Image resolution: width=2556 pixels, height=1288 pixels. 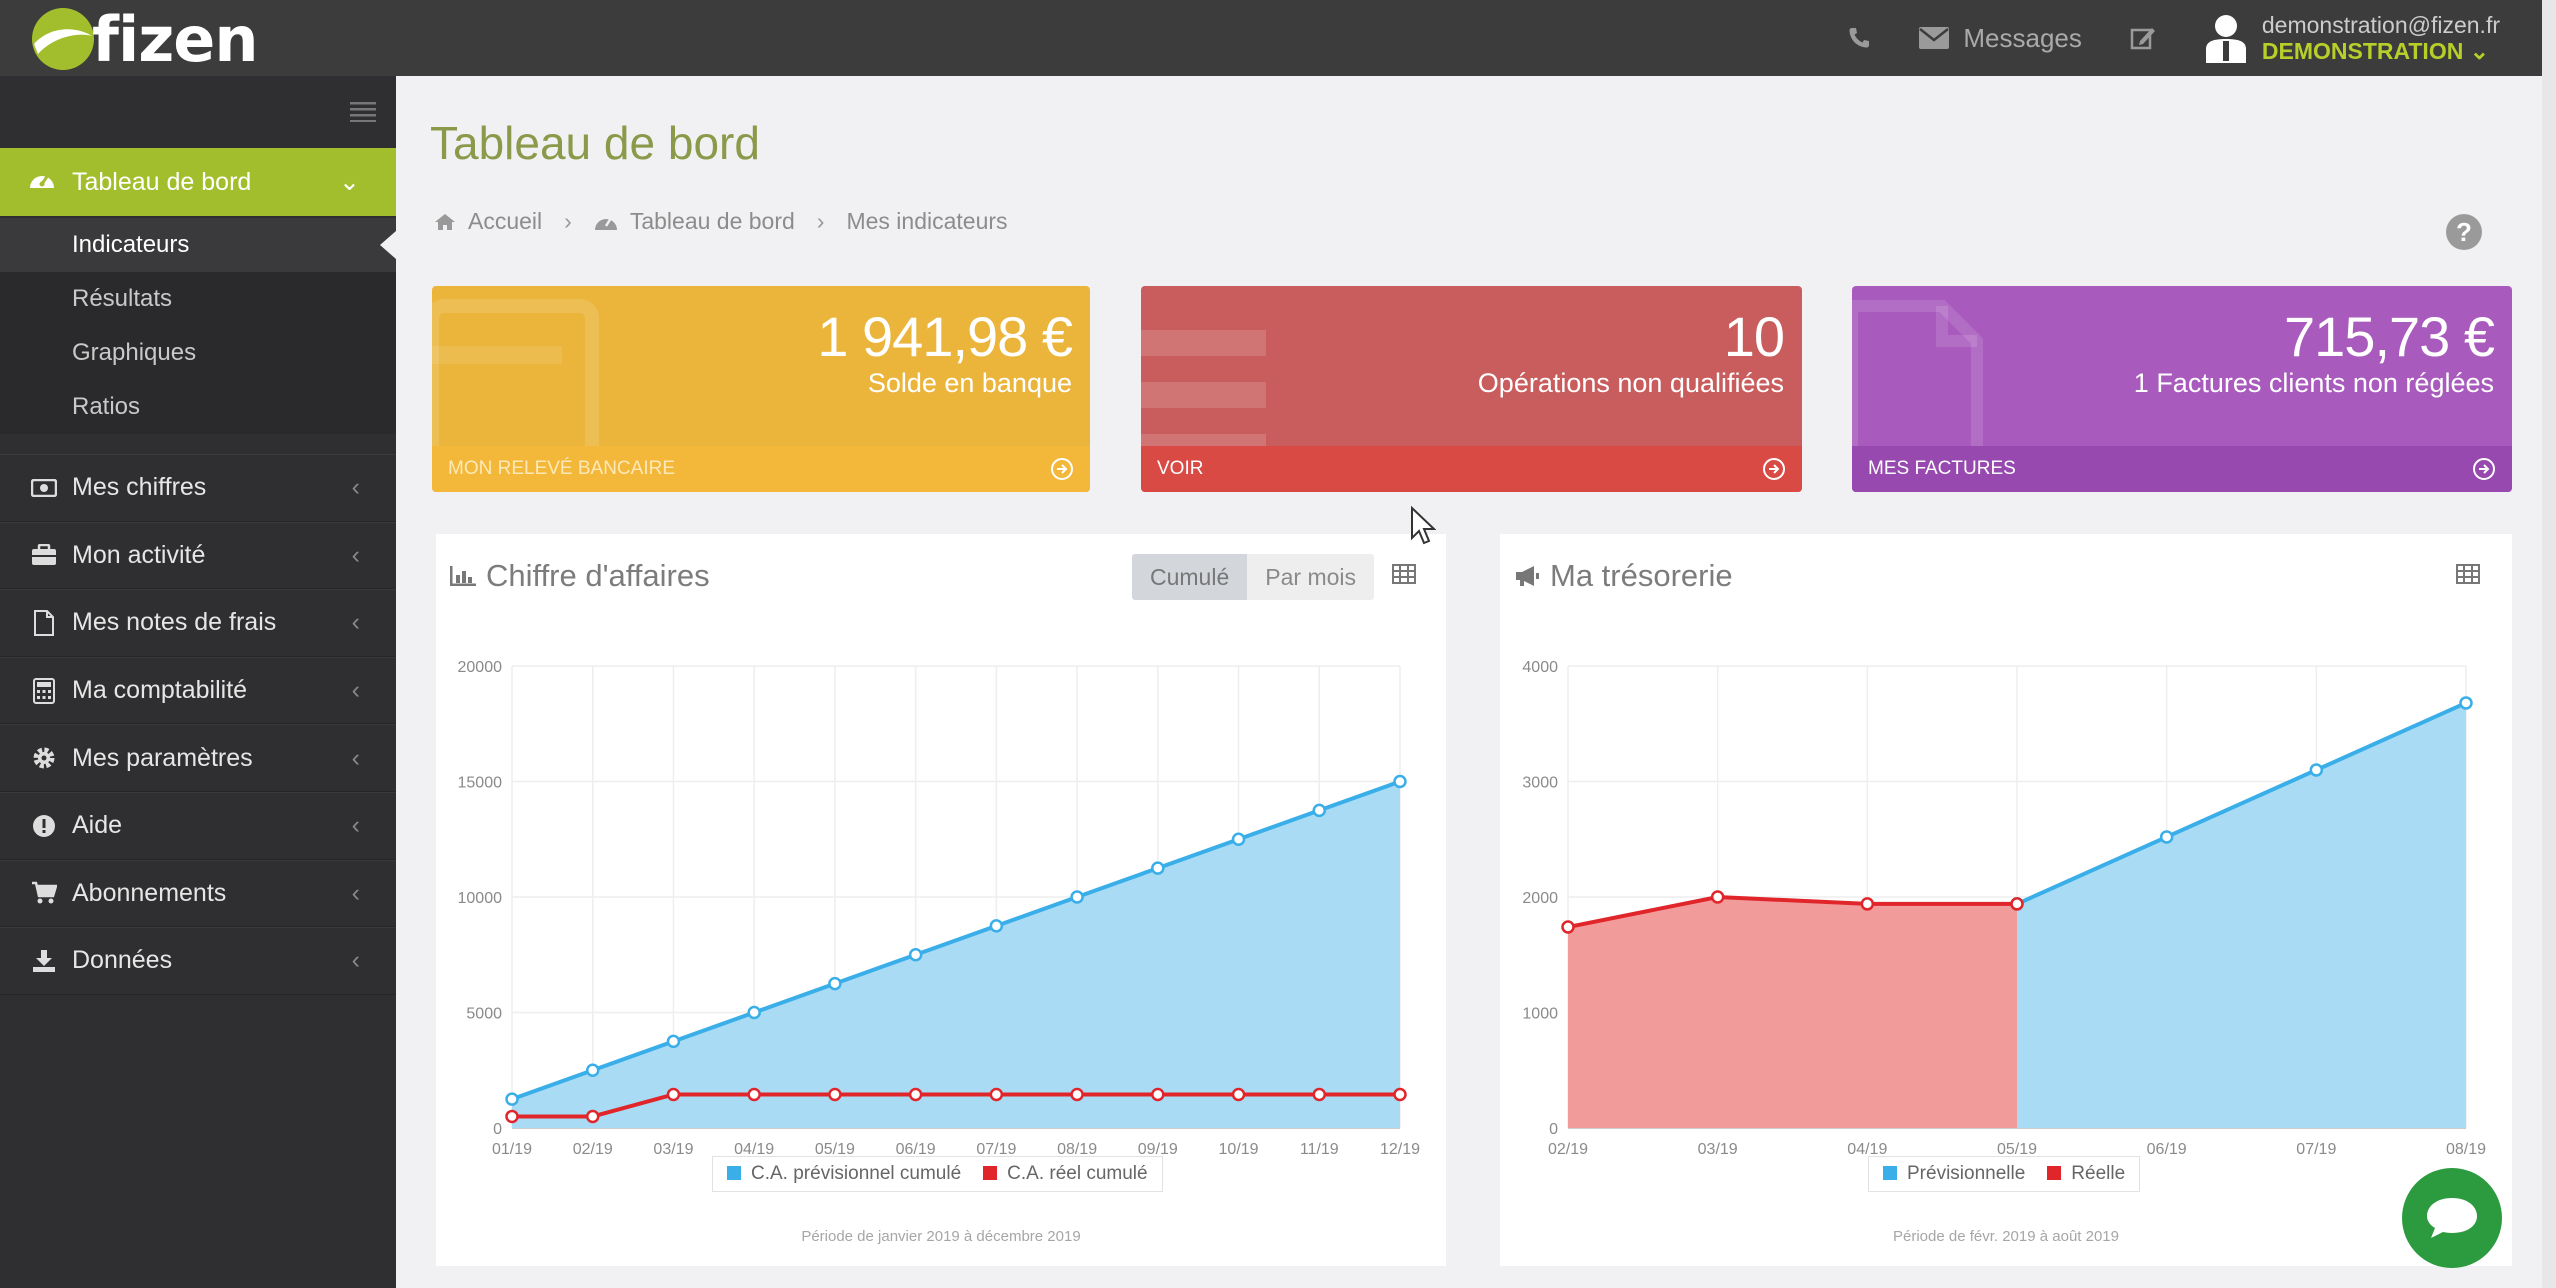 What do you see at coordinates (1540, 783) in the screenshot?
I see `y-tick-label: 3000` at bounding box center [1540, 783].